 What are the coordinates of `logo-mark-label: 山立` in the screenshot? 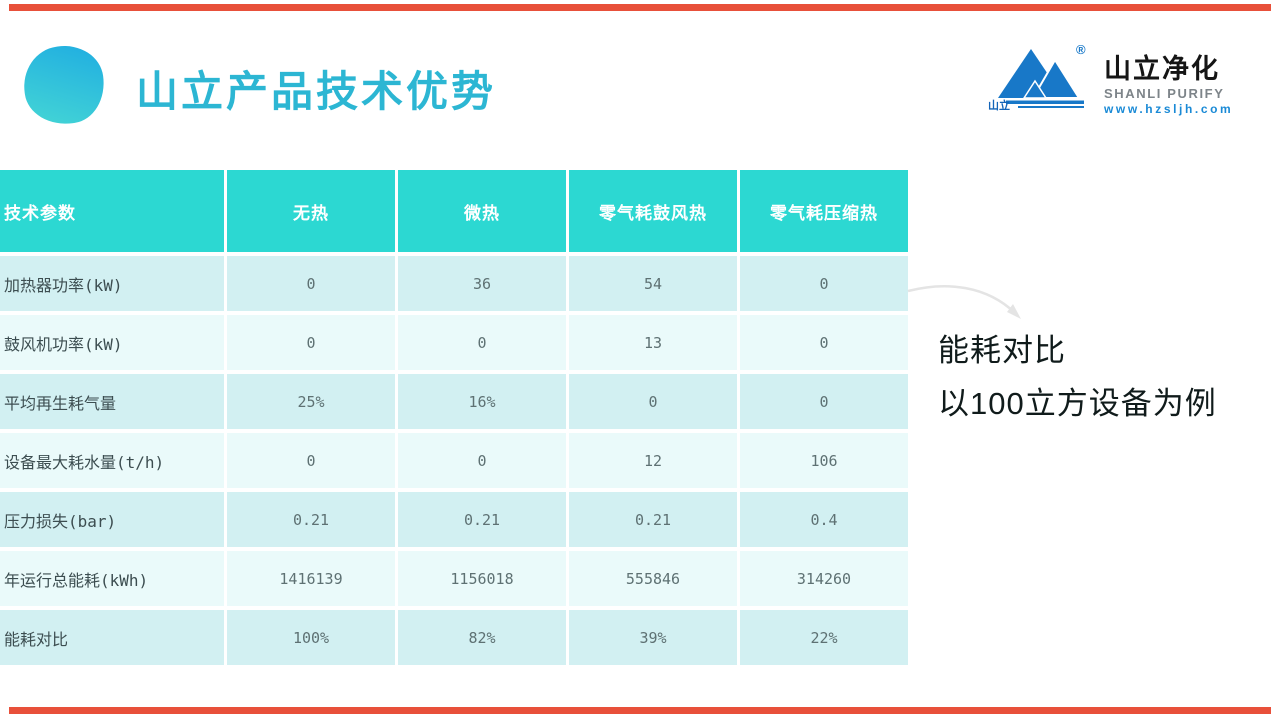 It's located at (999, 105).